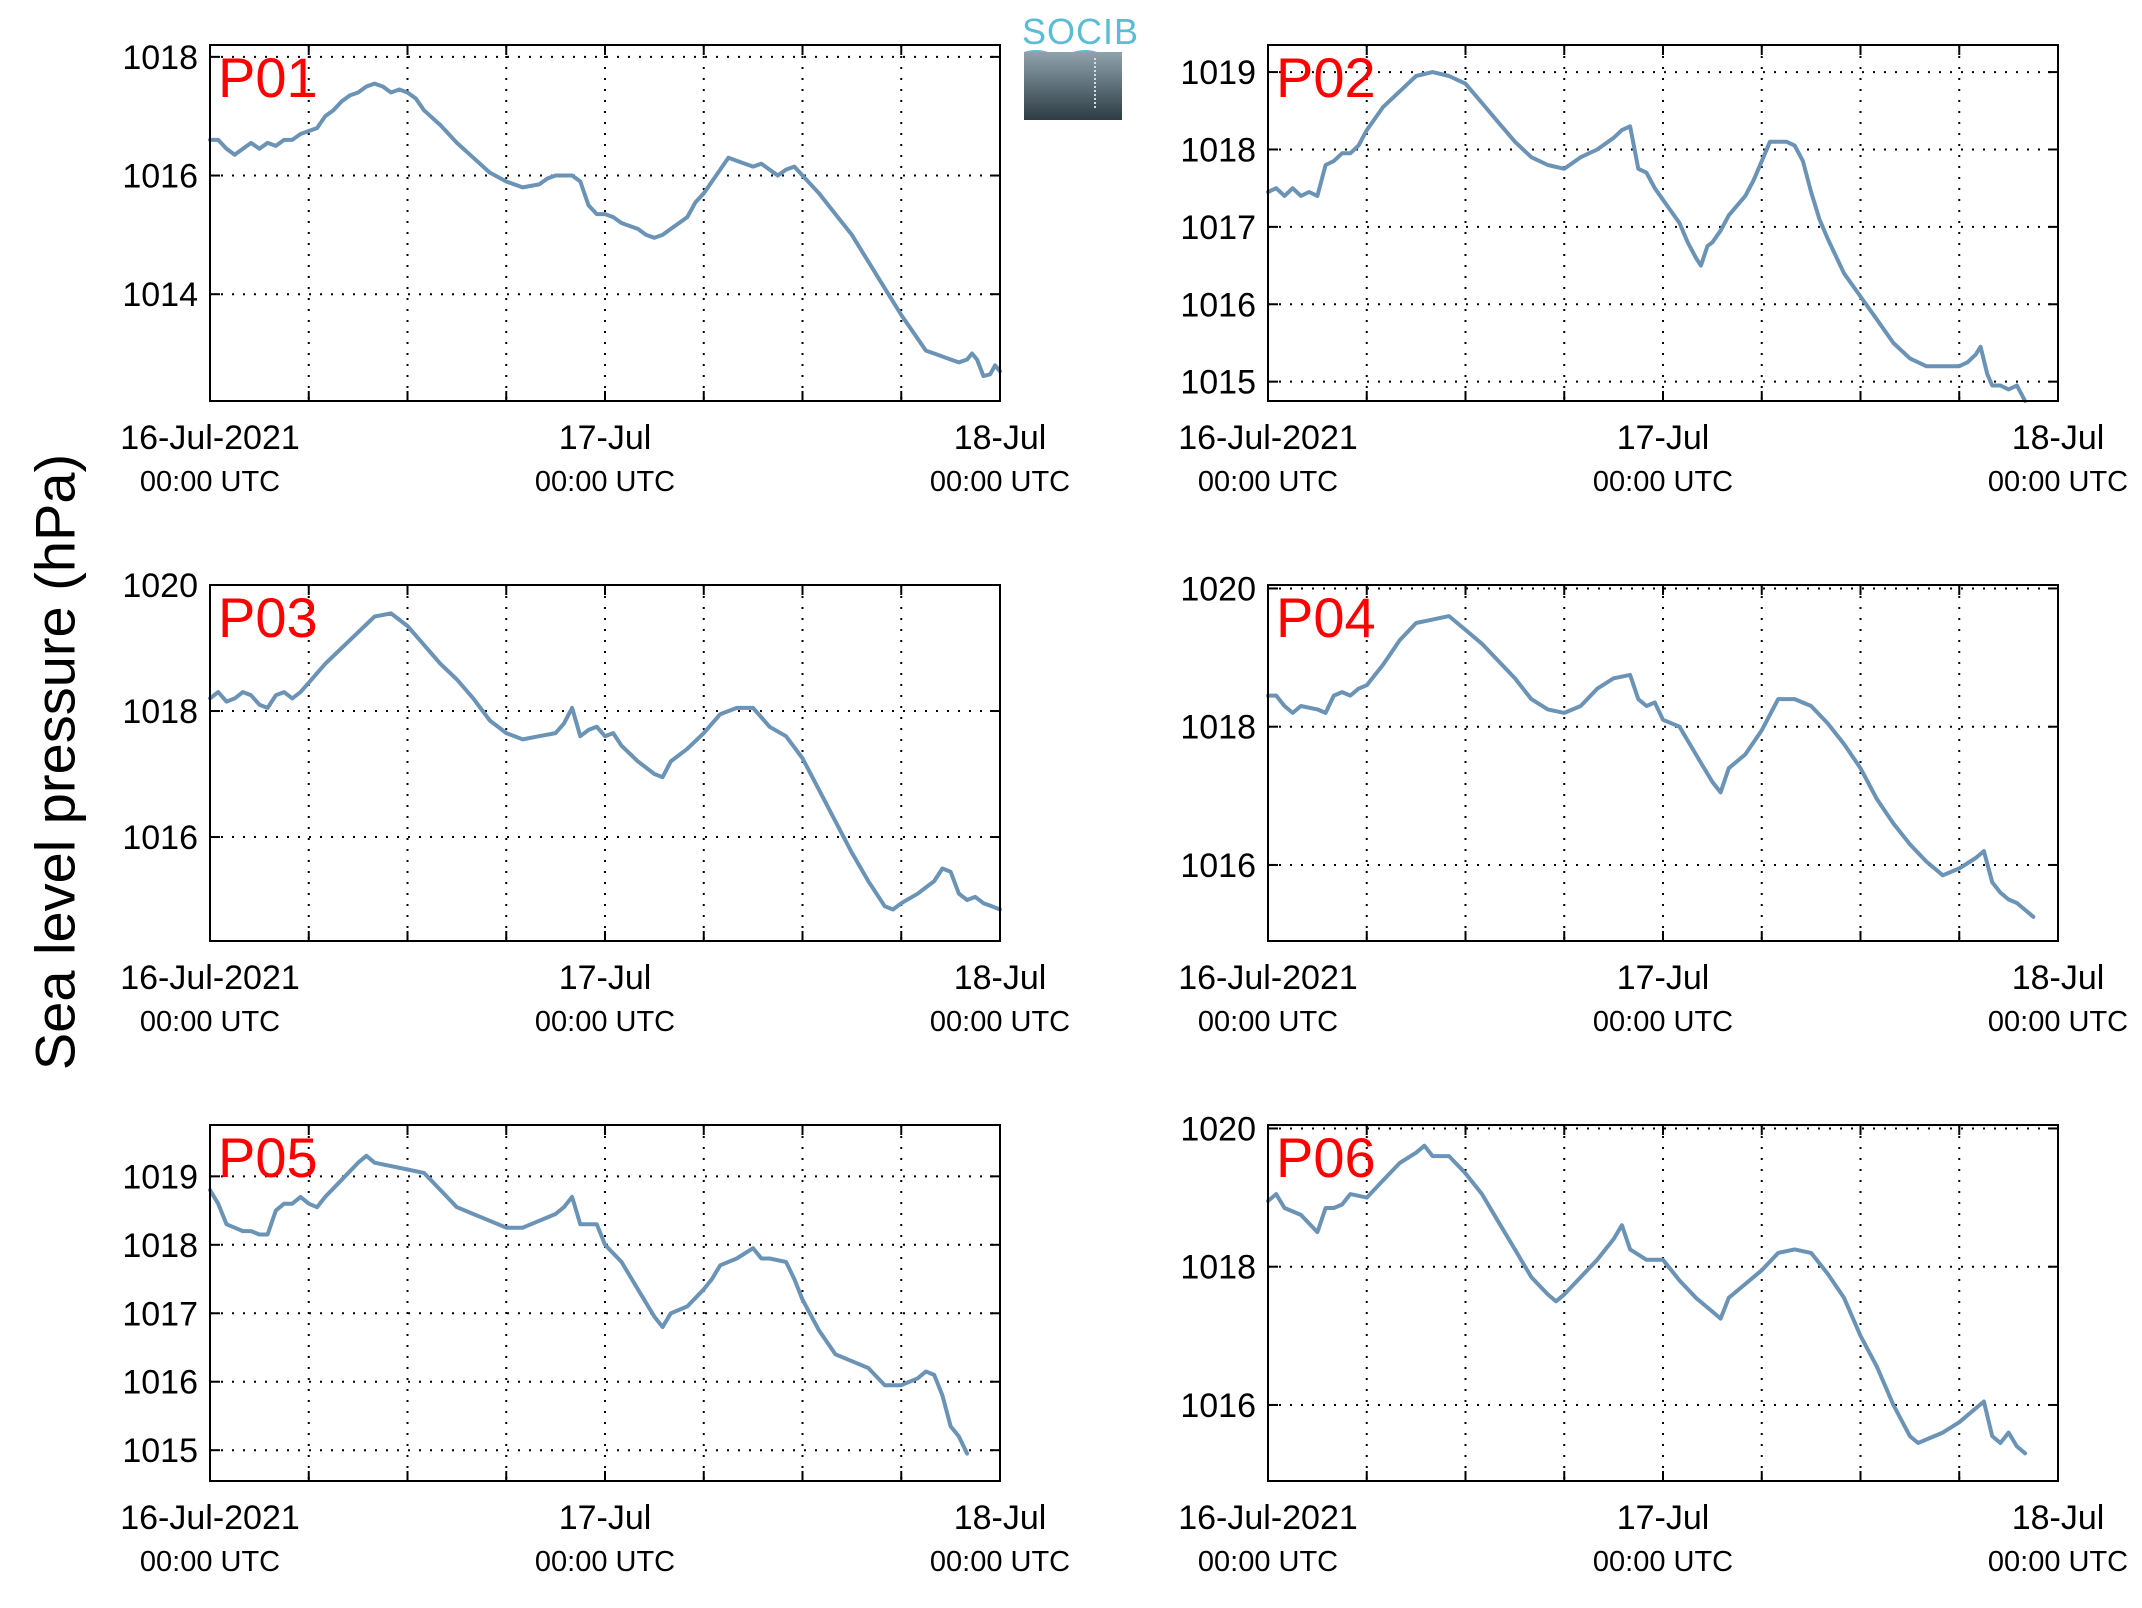 The width and height of the screenshot is (2142, 1608). Describe the element at coordinates (268, 77) in the screenshot. I see `panel-label: P01` at that location.